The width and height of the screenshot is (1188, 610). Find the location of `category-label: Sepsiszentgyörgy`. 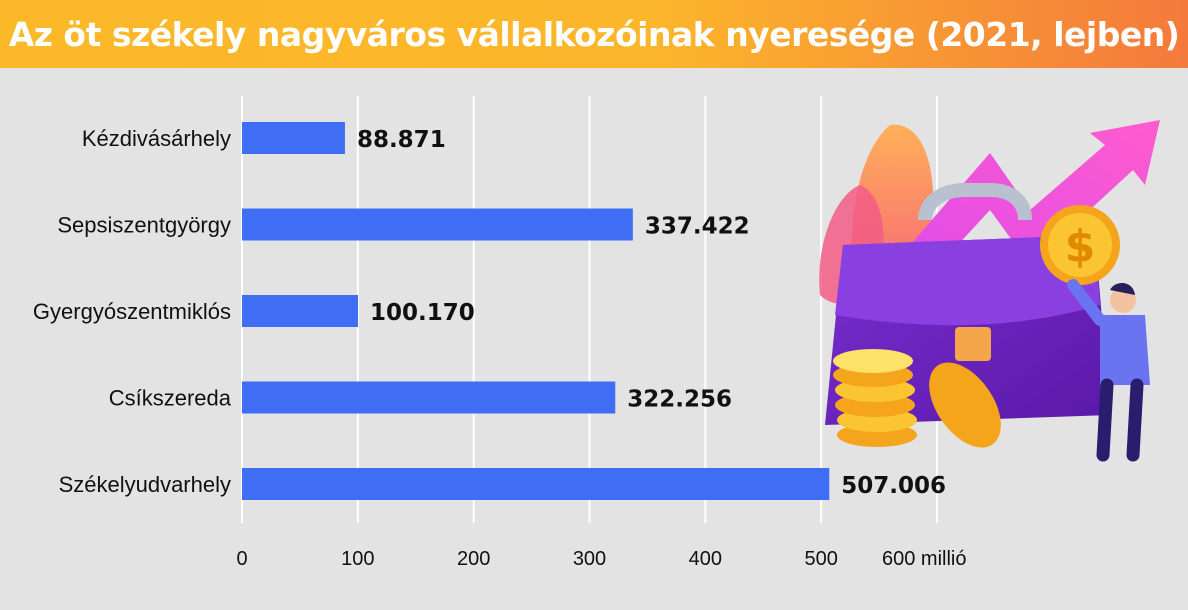

category-label: Sepsiszentgyörgy is located at coordinates (144, 225).